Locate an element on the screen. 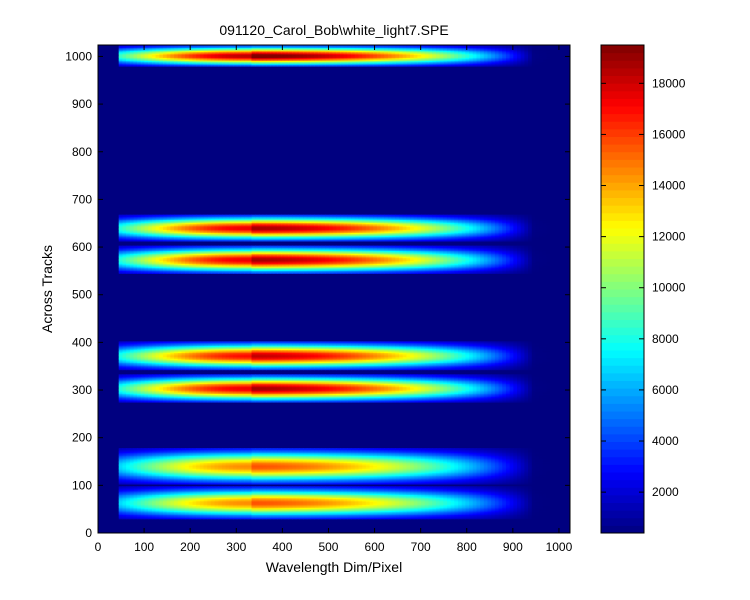 The height and width of the screenshot is (600, 750). y-tick-label: 1000 is located at coordinates (78, 56).